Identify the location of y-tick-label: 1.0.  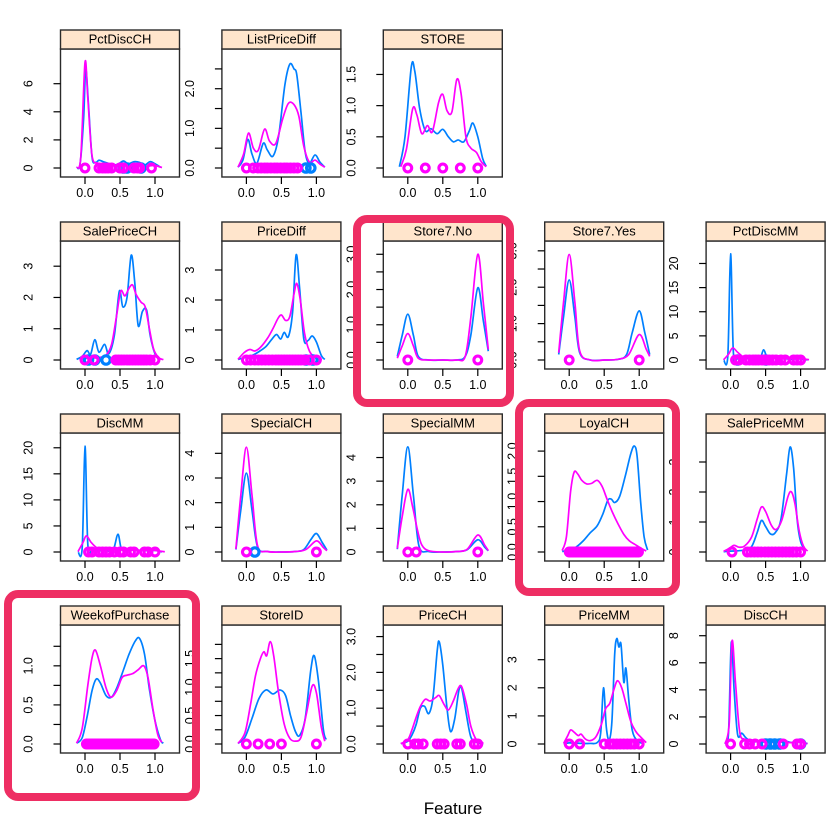
(190, 128).